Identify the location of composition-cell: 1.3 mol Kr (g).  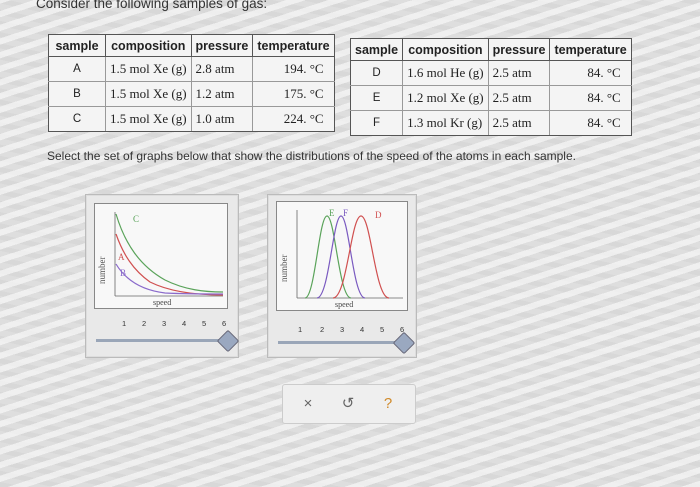
(445, 123).